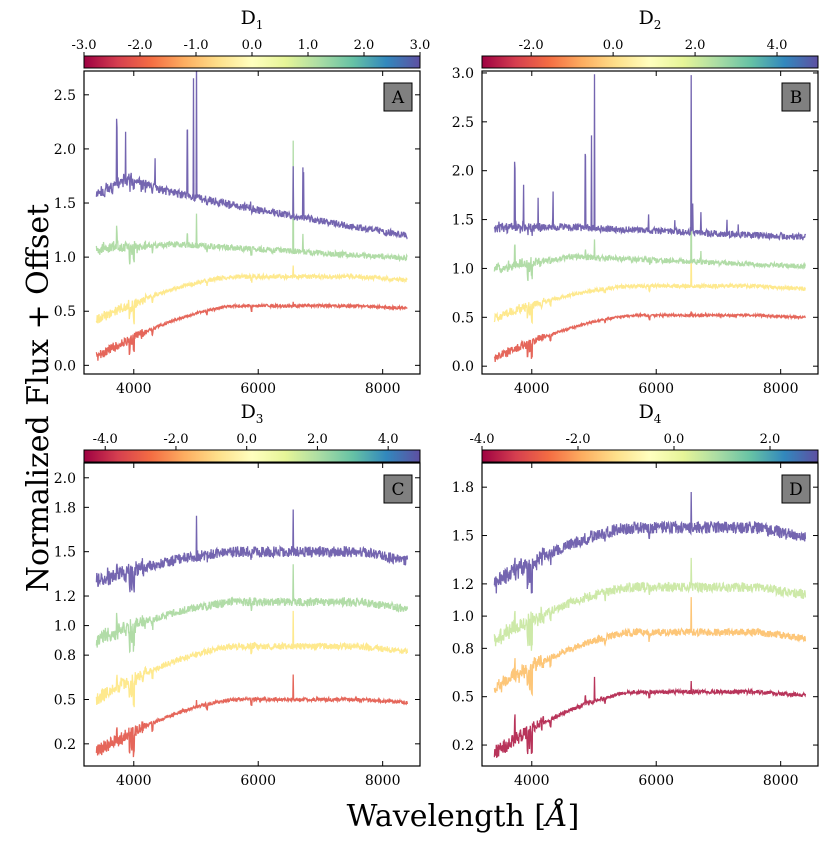 Image resolution: width=830 pixels, height=845 pixels. What do you see at coordinates (574, 816) in the screenshot?
I see `x-axis-label-close: ]` at bounding box center [574, 816].